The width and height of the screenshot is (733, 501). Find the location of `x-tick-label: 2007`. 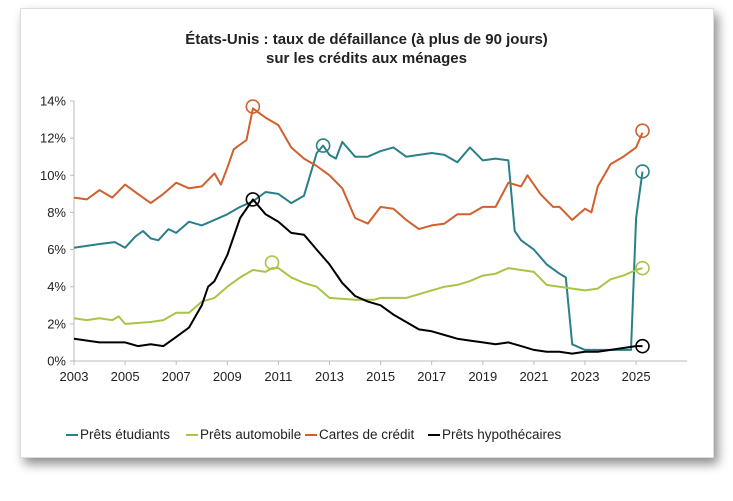

x-tick-label: 2007 is located at coordinates (176, 376).